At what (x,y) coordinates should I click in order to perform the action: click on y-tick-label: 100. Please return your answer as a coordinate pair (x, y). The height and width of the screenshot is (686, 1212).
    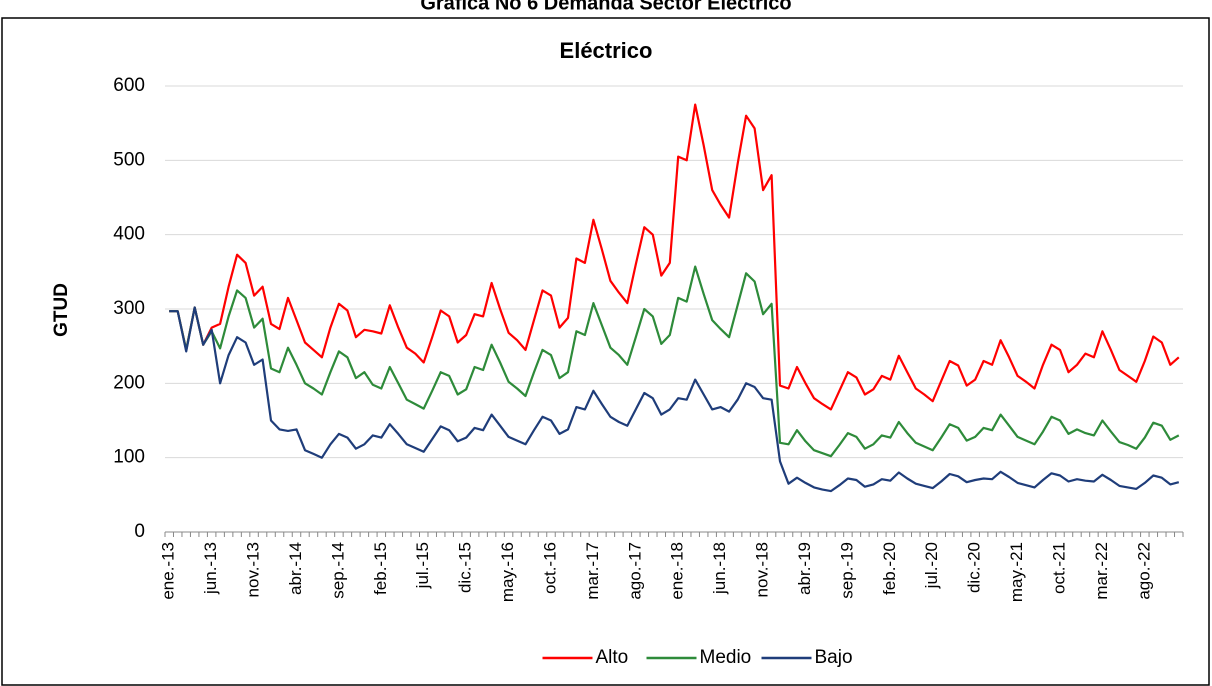
    Looking at the image, I should click on (129, 457).